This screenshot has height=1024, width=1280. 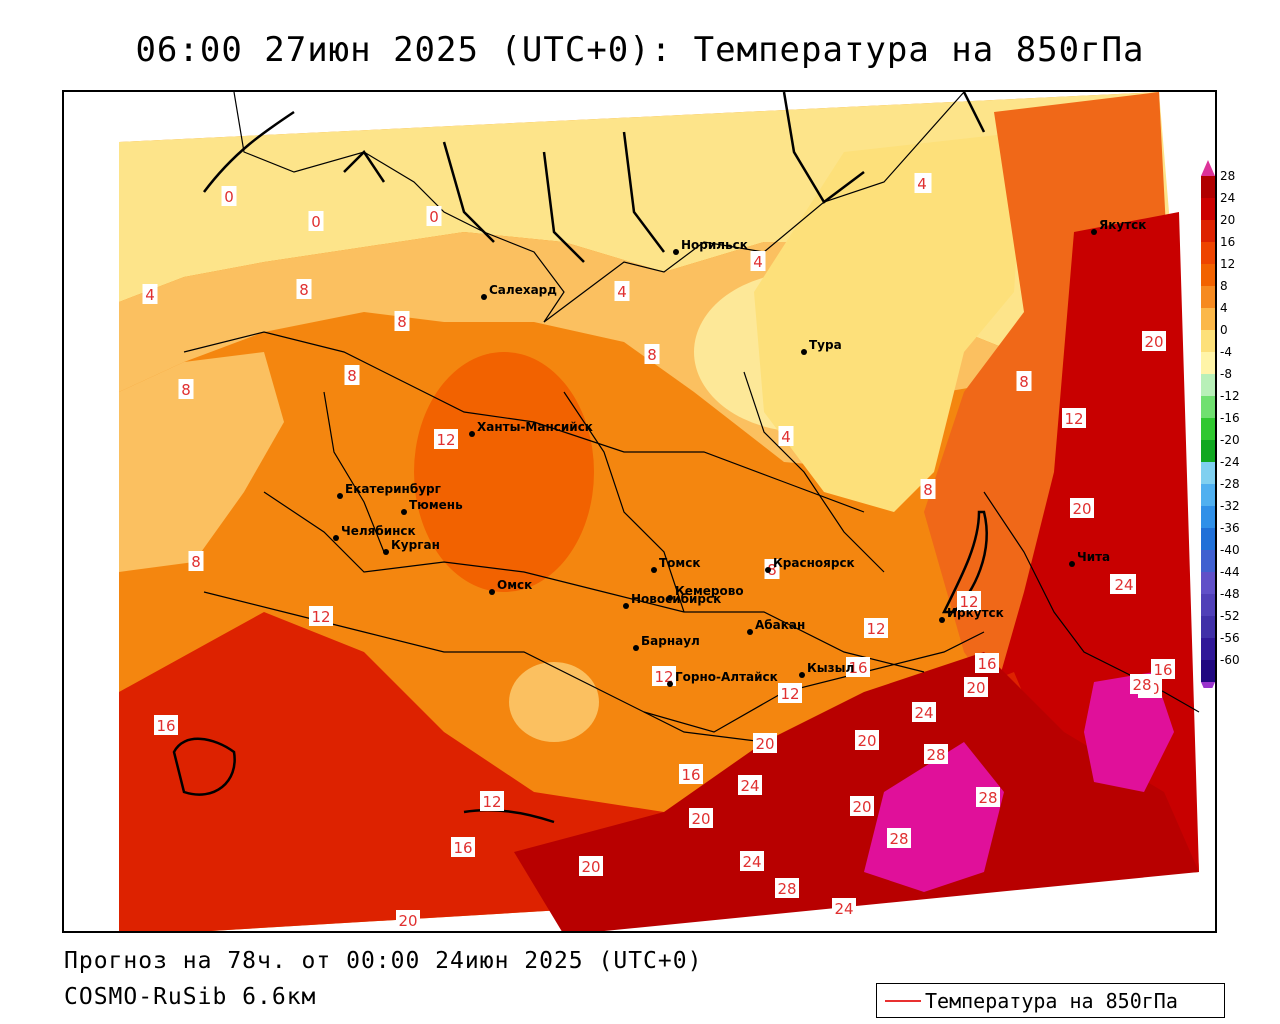 I want to click on contour-label: 28, so click(x=898, y=839).